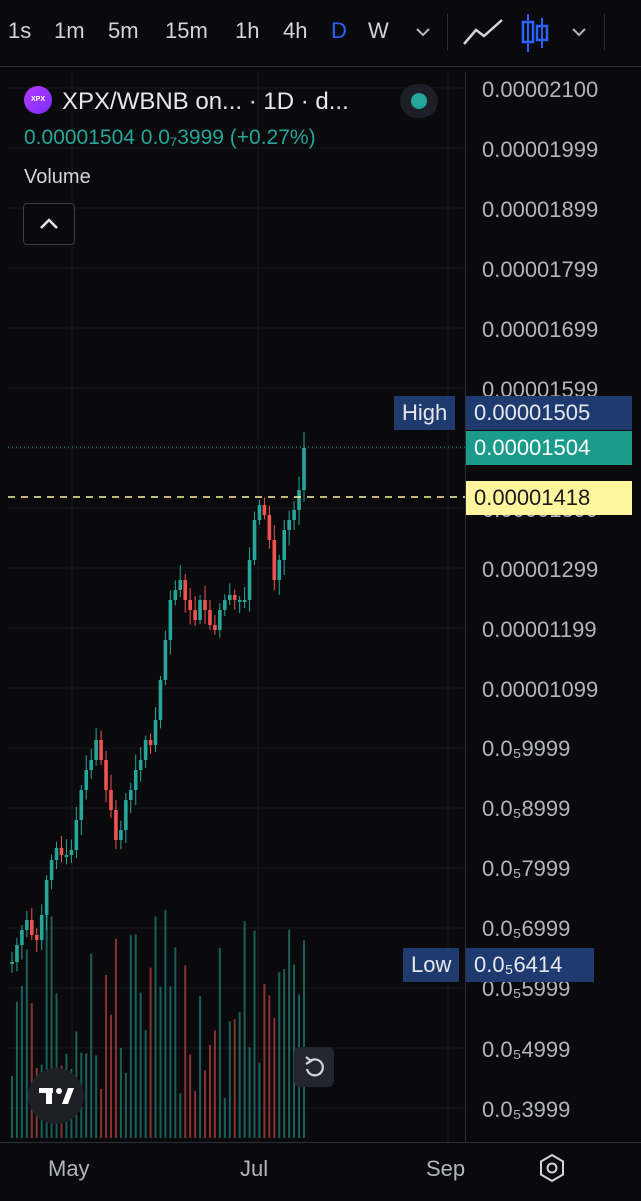 Image resolution: width=641 pixels, height=1201 pixels. Describe the element at coordinates (526, 808) in the screenshot. I see `price-tick: 0.0₅8999` at that location.